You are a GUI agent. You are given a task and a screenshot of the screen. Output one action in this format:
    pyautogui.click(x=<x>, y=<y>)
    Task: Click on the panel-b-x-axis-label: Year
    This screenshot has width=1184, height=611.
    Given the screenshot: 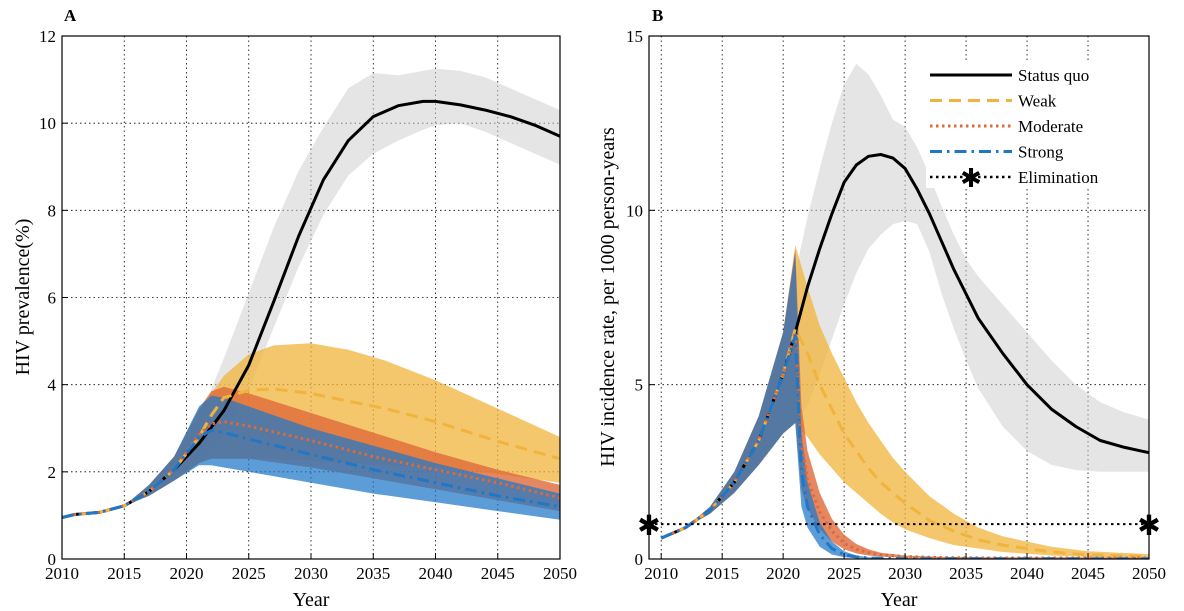 What is the action you would take?
    pyautogui.click(x=899, y=600)
    